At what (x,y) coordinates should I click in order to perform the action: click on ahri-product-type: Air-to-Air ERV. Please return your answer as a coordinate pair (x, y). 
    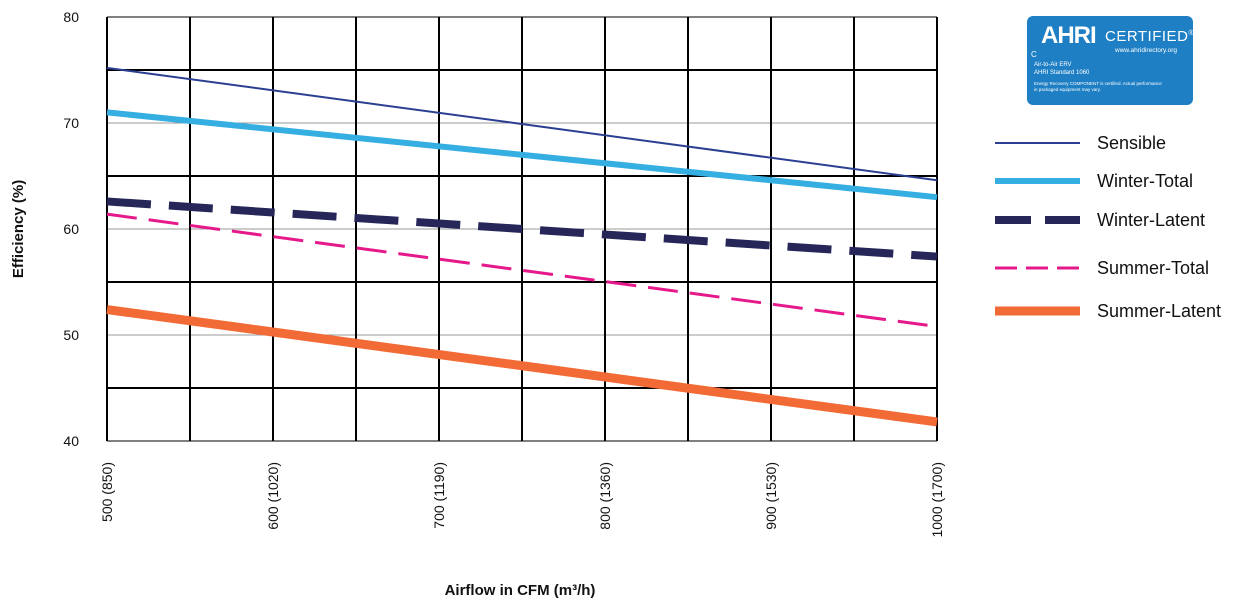
    Looking at the image, I should click on (1053, 65).